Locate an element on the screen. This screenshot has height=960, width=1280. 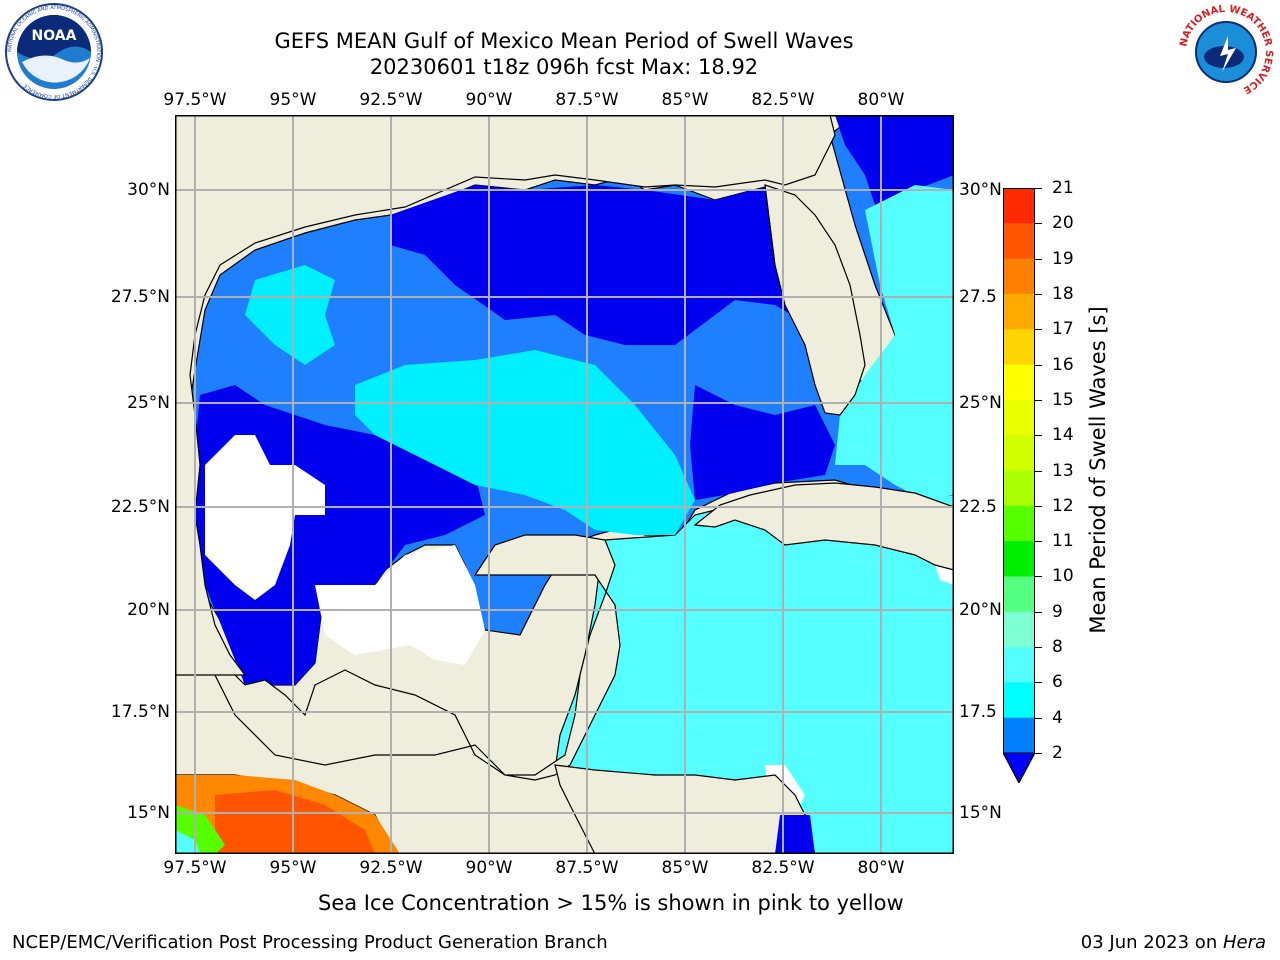
colorbar-tick-label: 16 is located at coordinates (1063, 364).